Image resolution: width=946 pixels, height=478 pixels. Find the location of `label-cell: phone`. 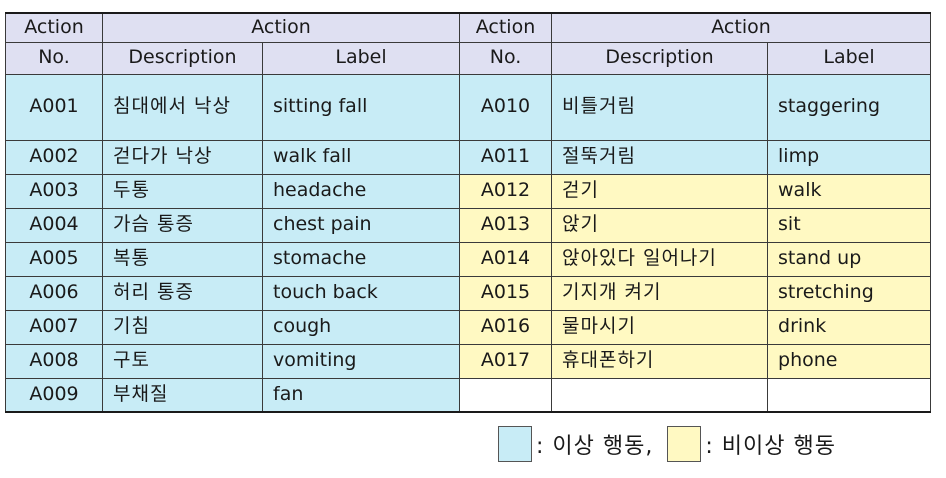

label-cell: phone is located at coordinates (849, 361).